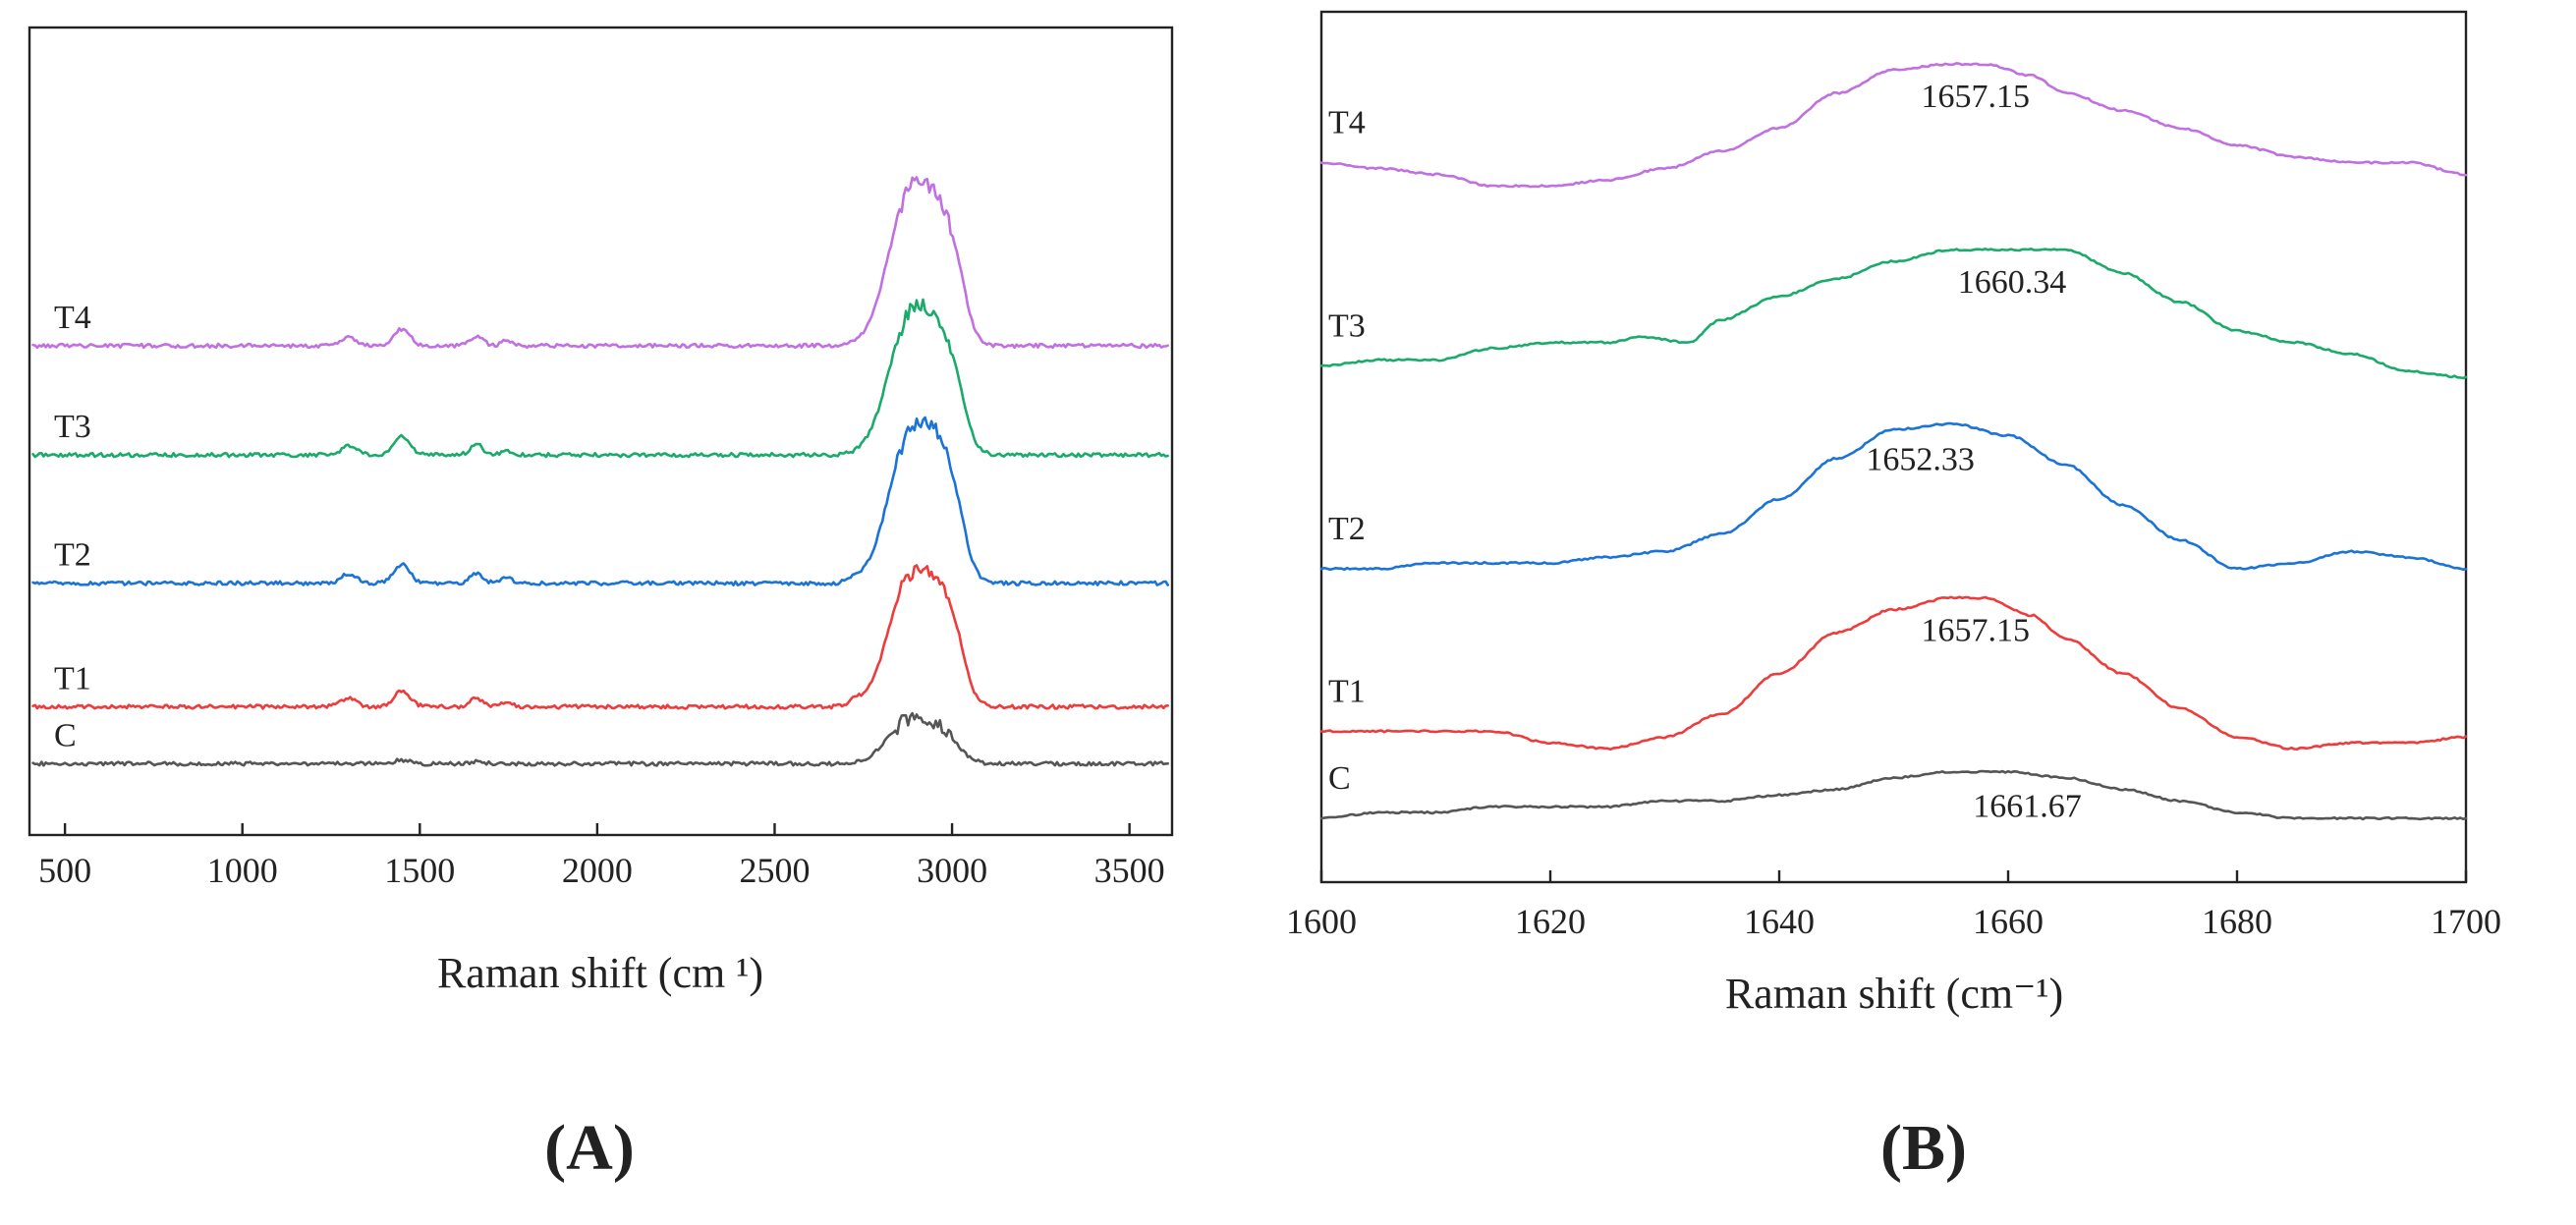 This screenshot has height=1225, width=2576. What do you see at coordinates (774, 870) in the screenshot?
I see `panel-a-x-tick-label: 2500` at bounding box center [774, 870].